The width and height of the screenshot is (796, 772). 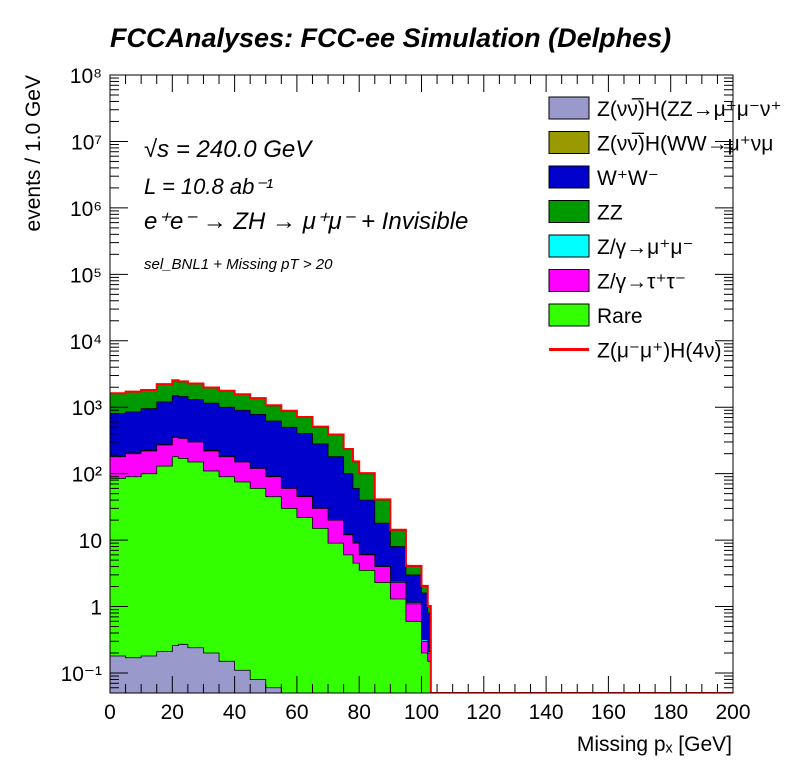 What do you see at coordinates (90, 541) in the screenshot?
I see `y-tick-label: 10` at bounding box center [90, 541].